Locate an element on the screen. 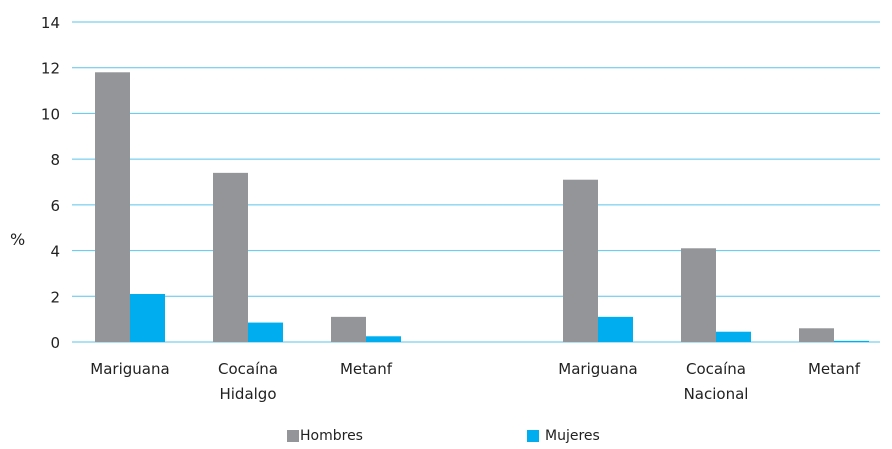 The image size is (892, 449). y-tick-label: 2 is located at coordinates (55, 297).